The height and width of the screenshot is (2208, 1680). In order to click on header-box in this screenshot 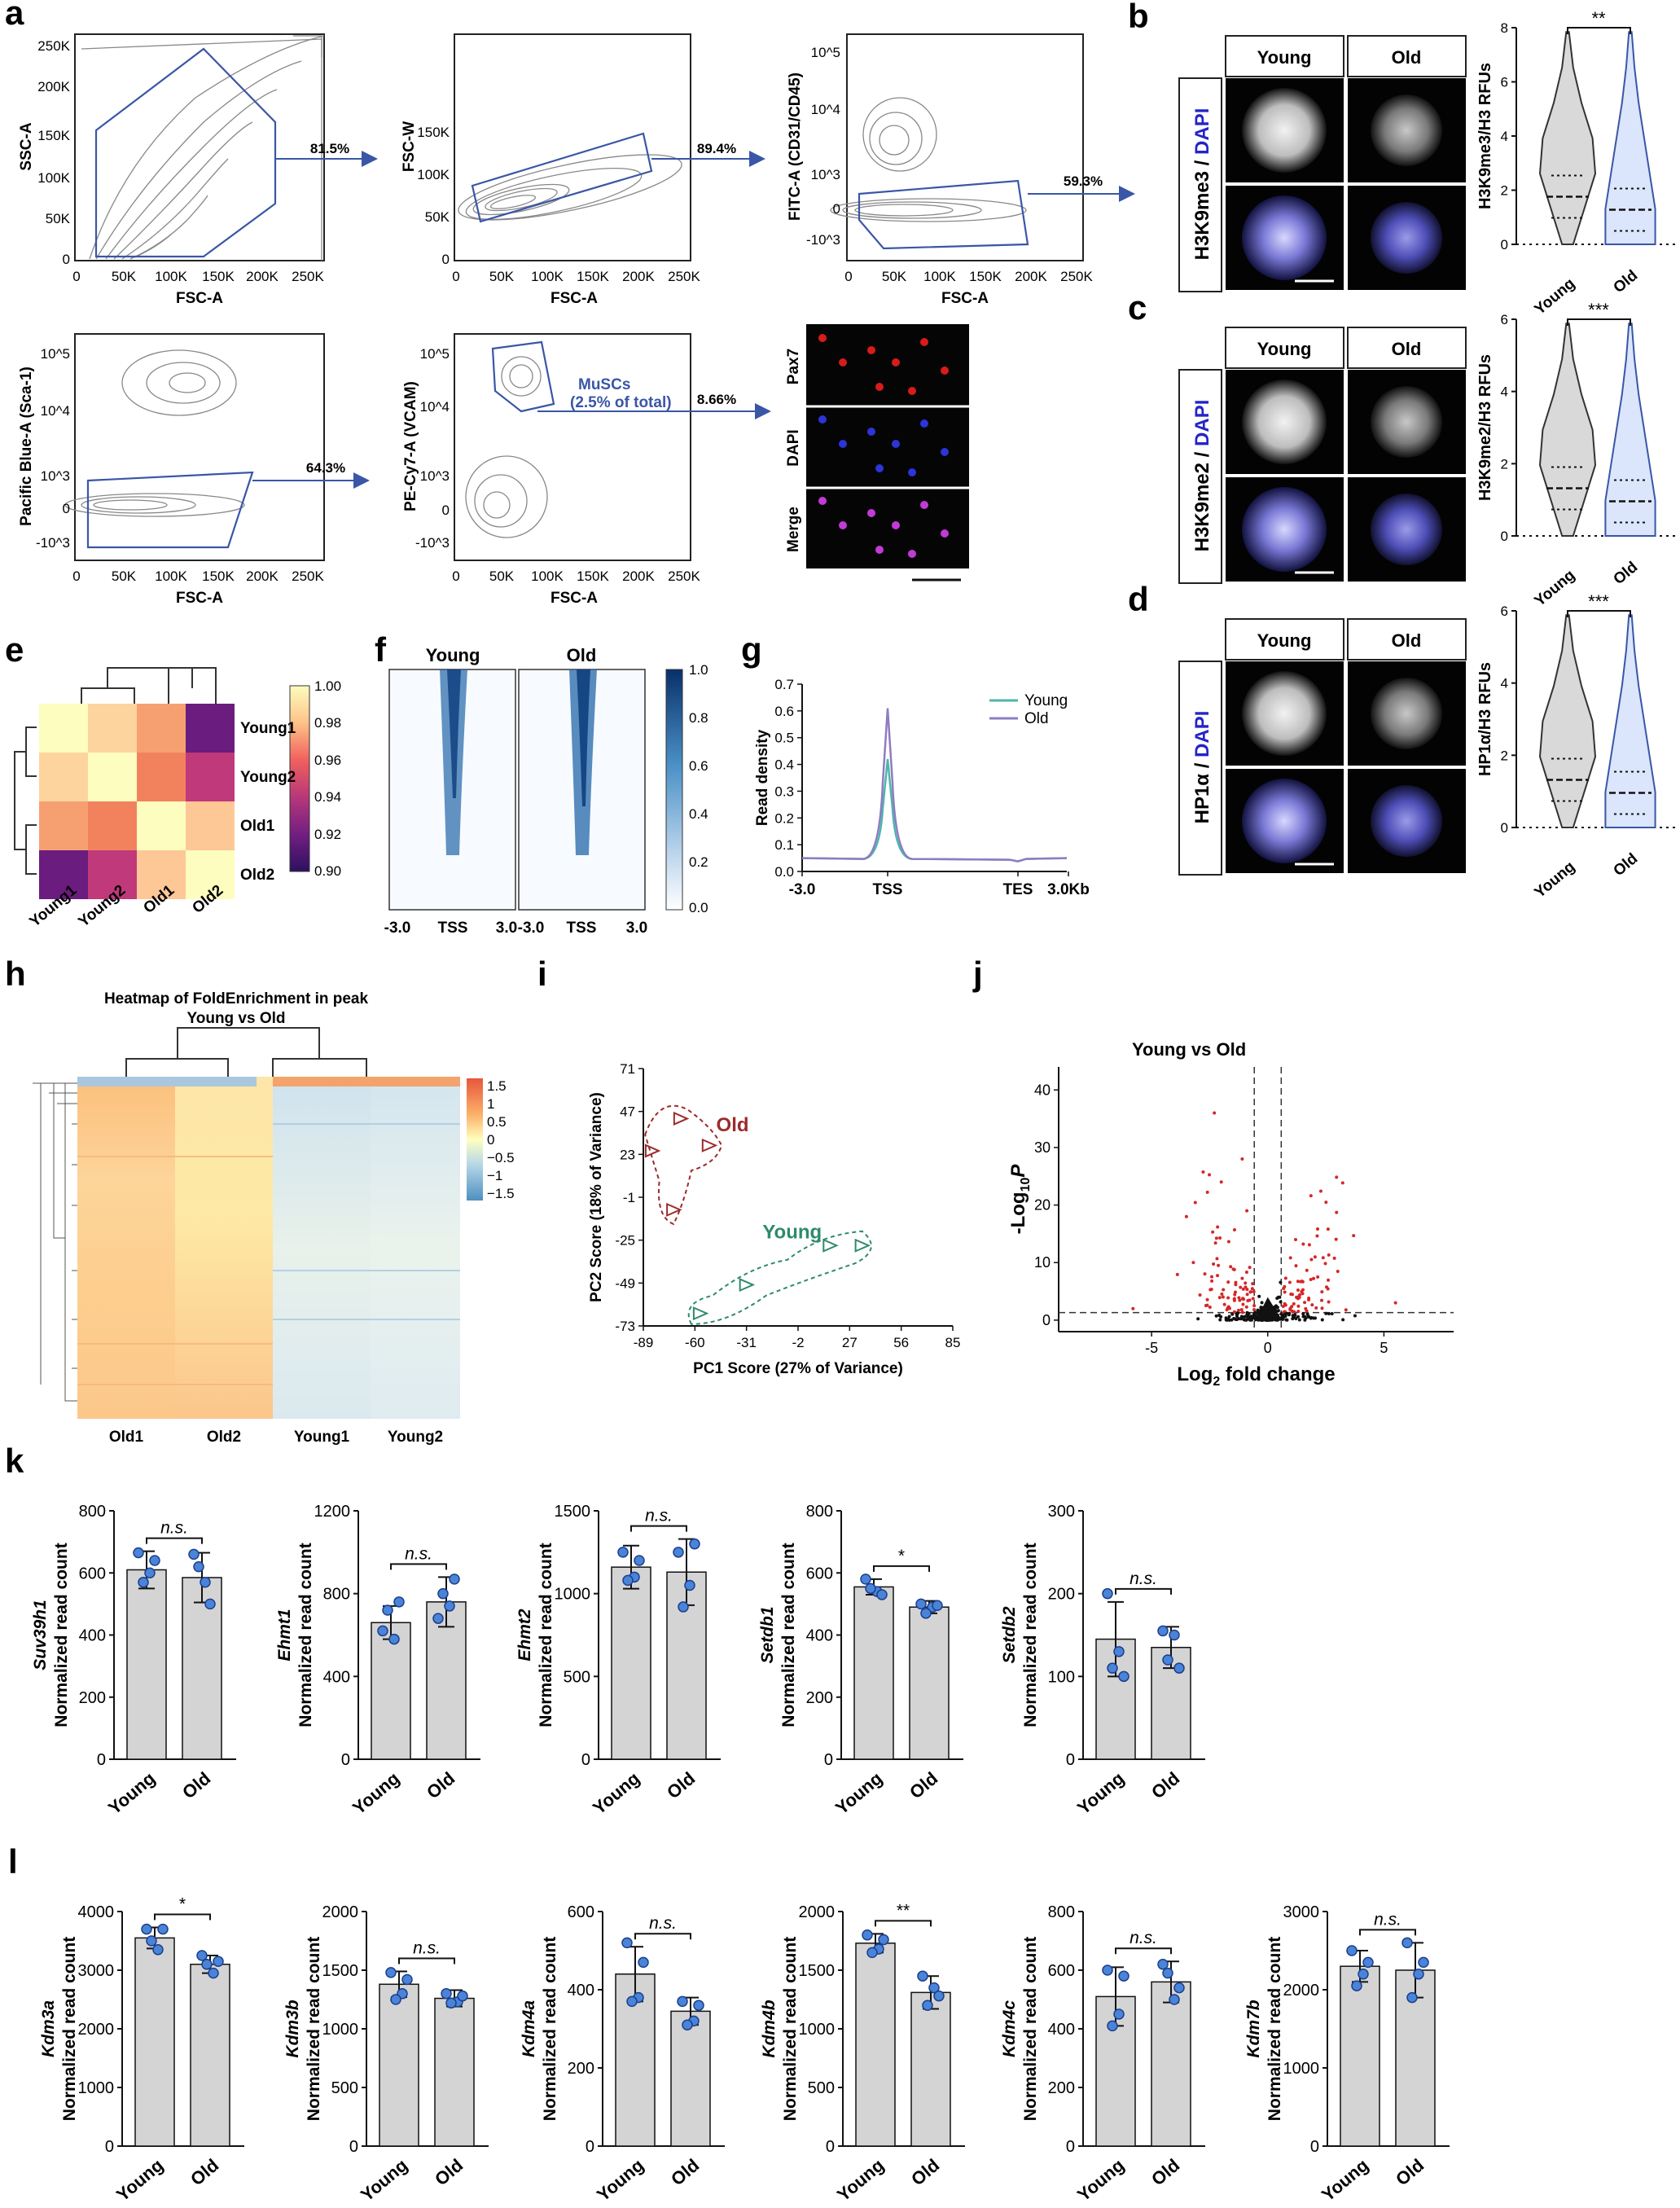, I will do `click(1407, 639)`.